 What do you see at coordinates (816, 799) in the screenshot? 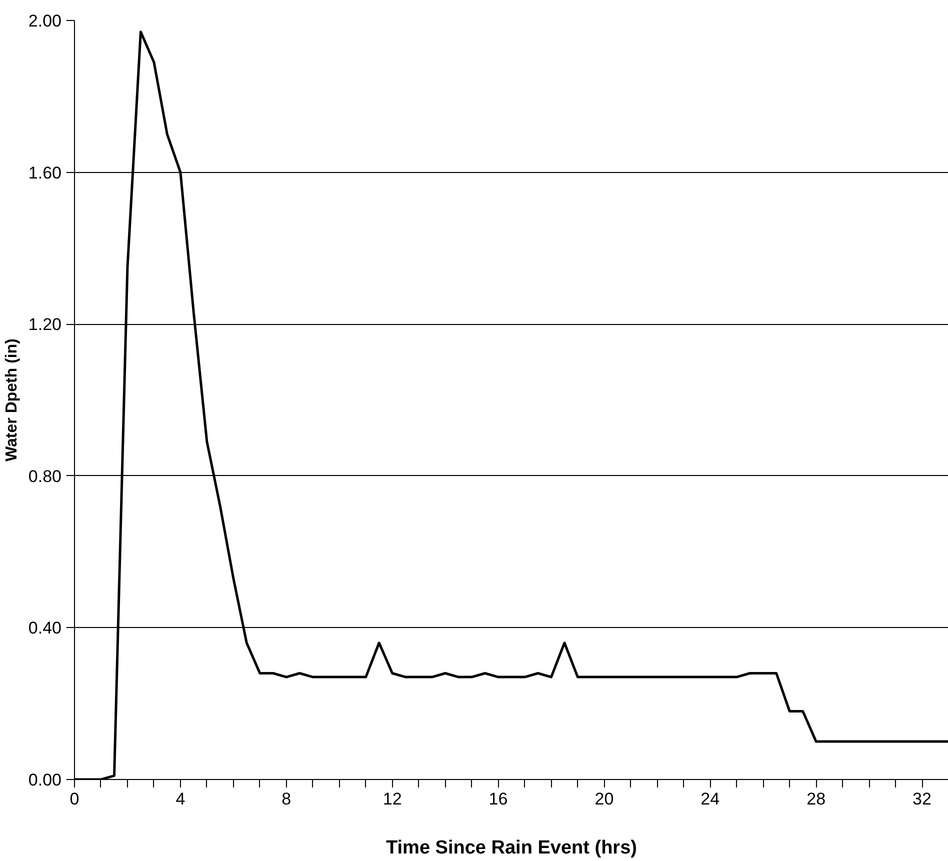
I see `x-tick-label: 28` at bounding box center [816, 799].